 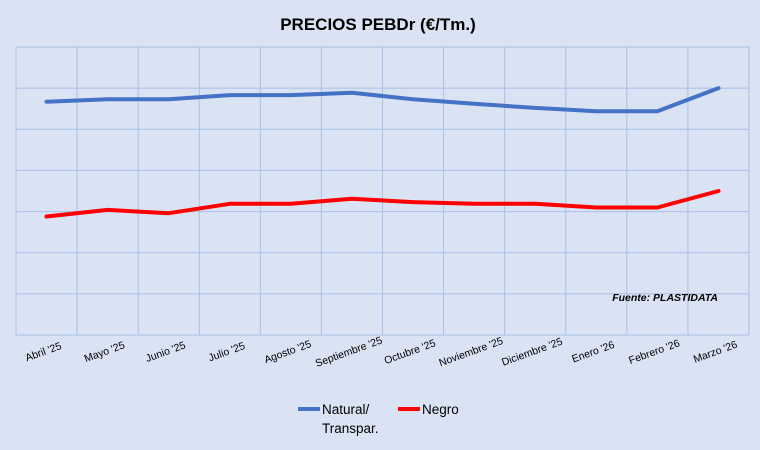 What do you see at coordinates (382, 100) in the screenshot?
I see `series-line-natural-transpar` at bounding box center [382, 100].